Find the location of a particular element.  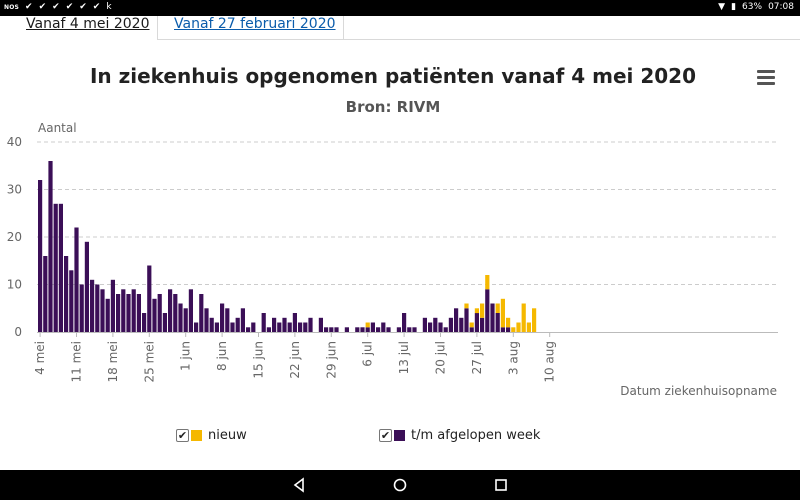

tab-vanaf-4-mei: Vanaf 4 mei 2020 is located at coordinates (84, 28).